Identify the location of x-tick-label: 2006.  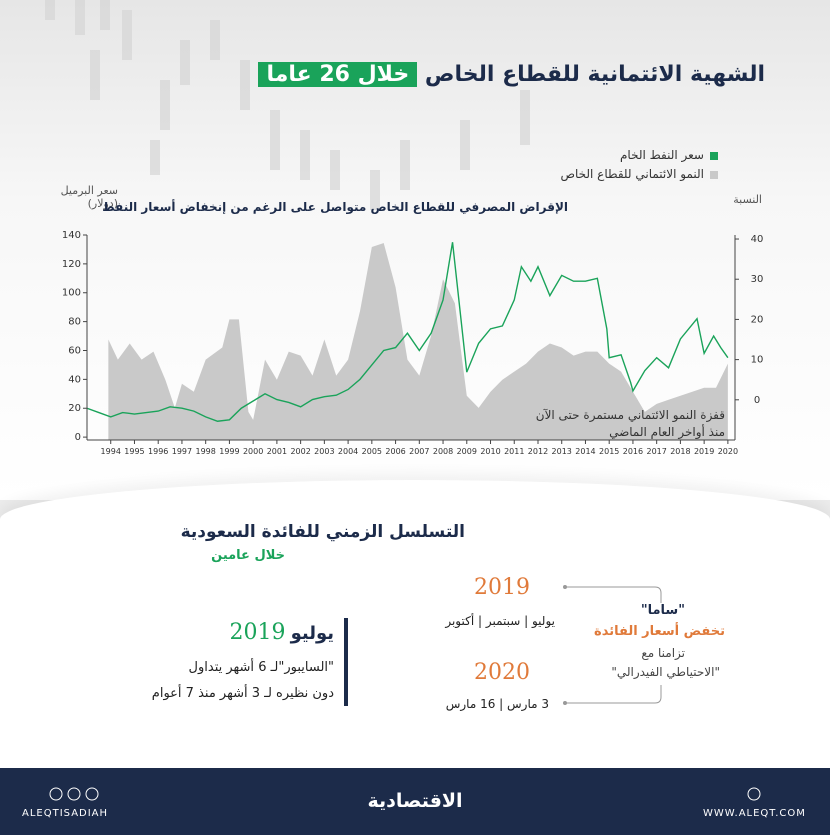
(395, 451).